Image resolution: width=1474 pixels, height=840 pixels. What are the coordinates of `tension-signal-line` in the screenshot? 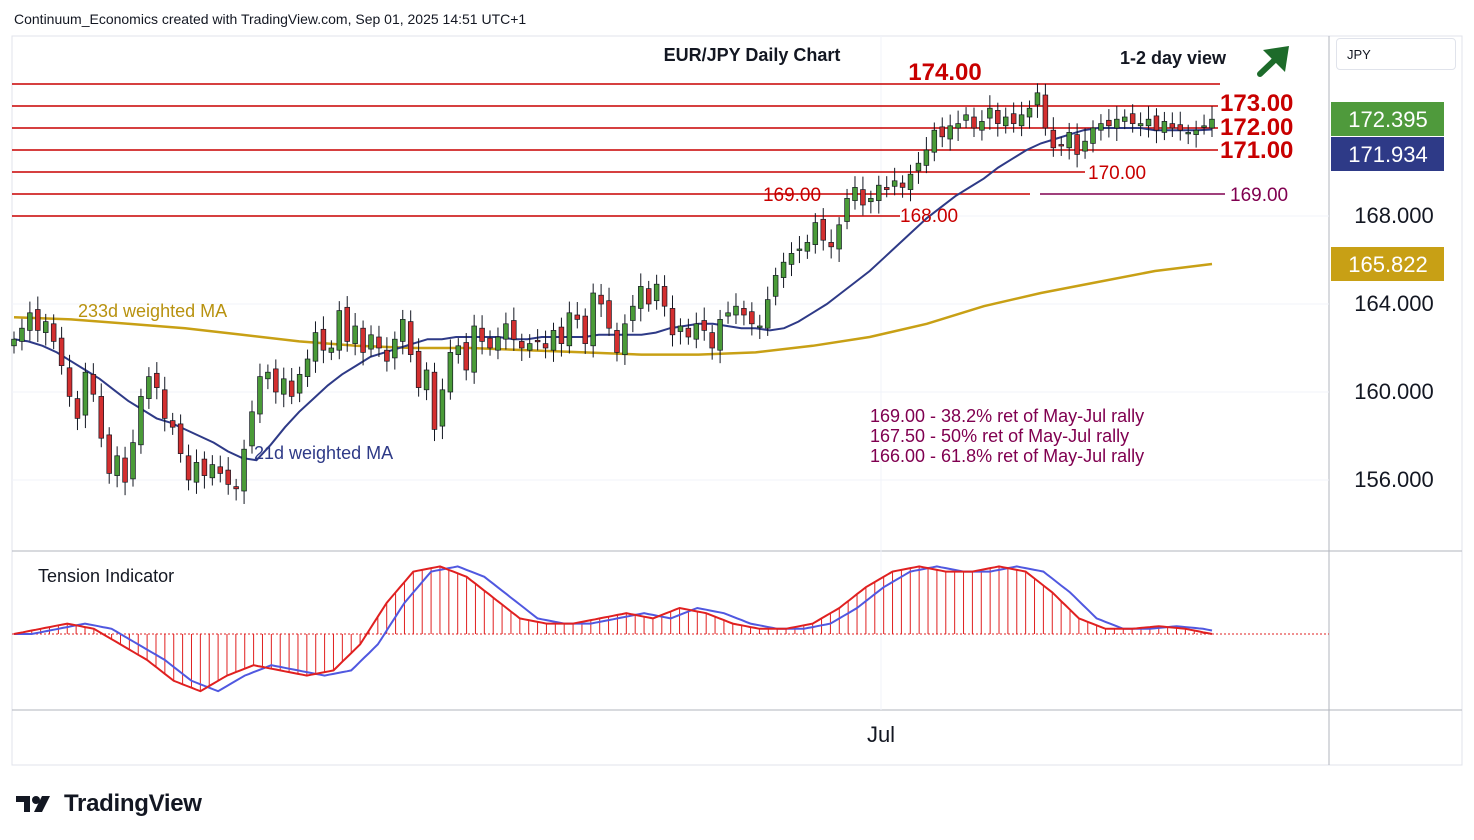 It's located at (613, 629).